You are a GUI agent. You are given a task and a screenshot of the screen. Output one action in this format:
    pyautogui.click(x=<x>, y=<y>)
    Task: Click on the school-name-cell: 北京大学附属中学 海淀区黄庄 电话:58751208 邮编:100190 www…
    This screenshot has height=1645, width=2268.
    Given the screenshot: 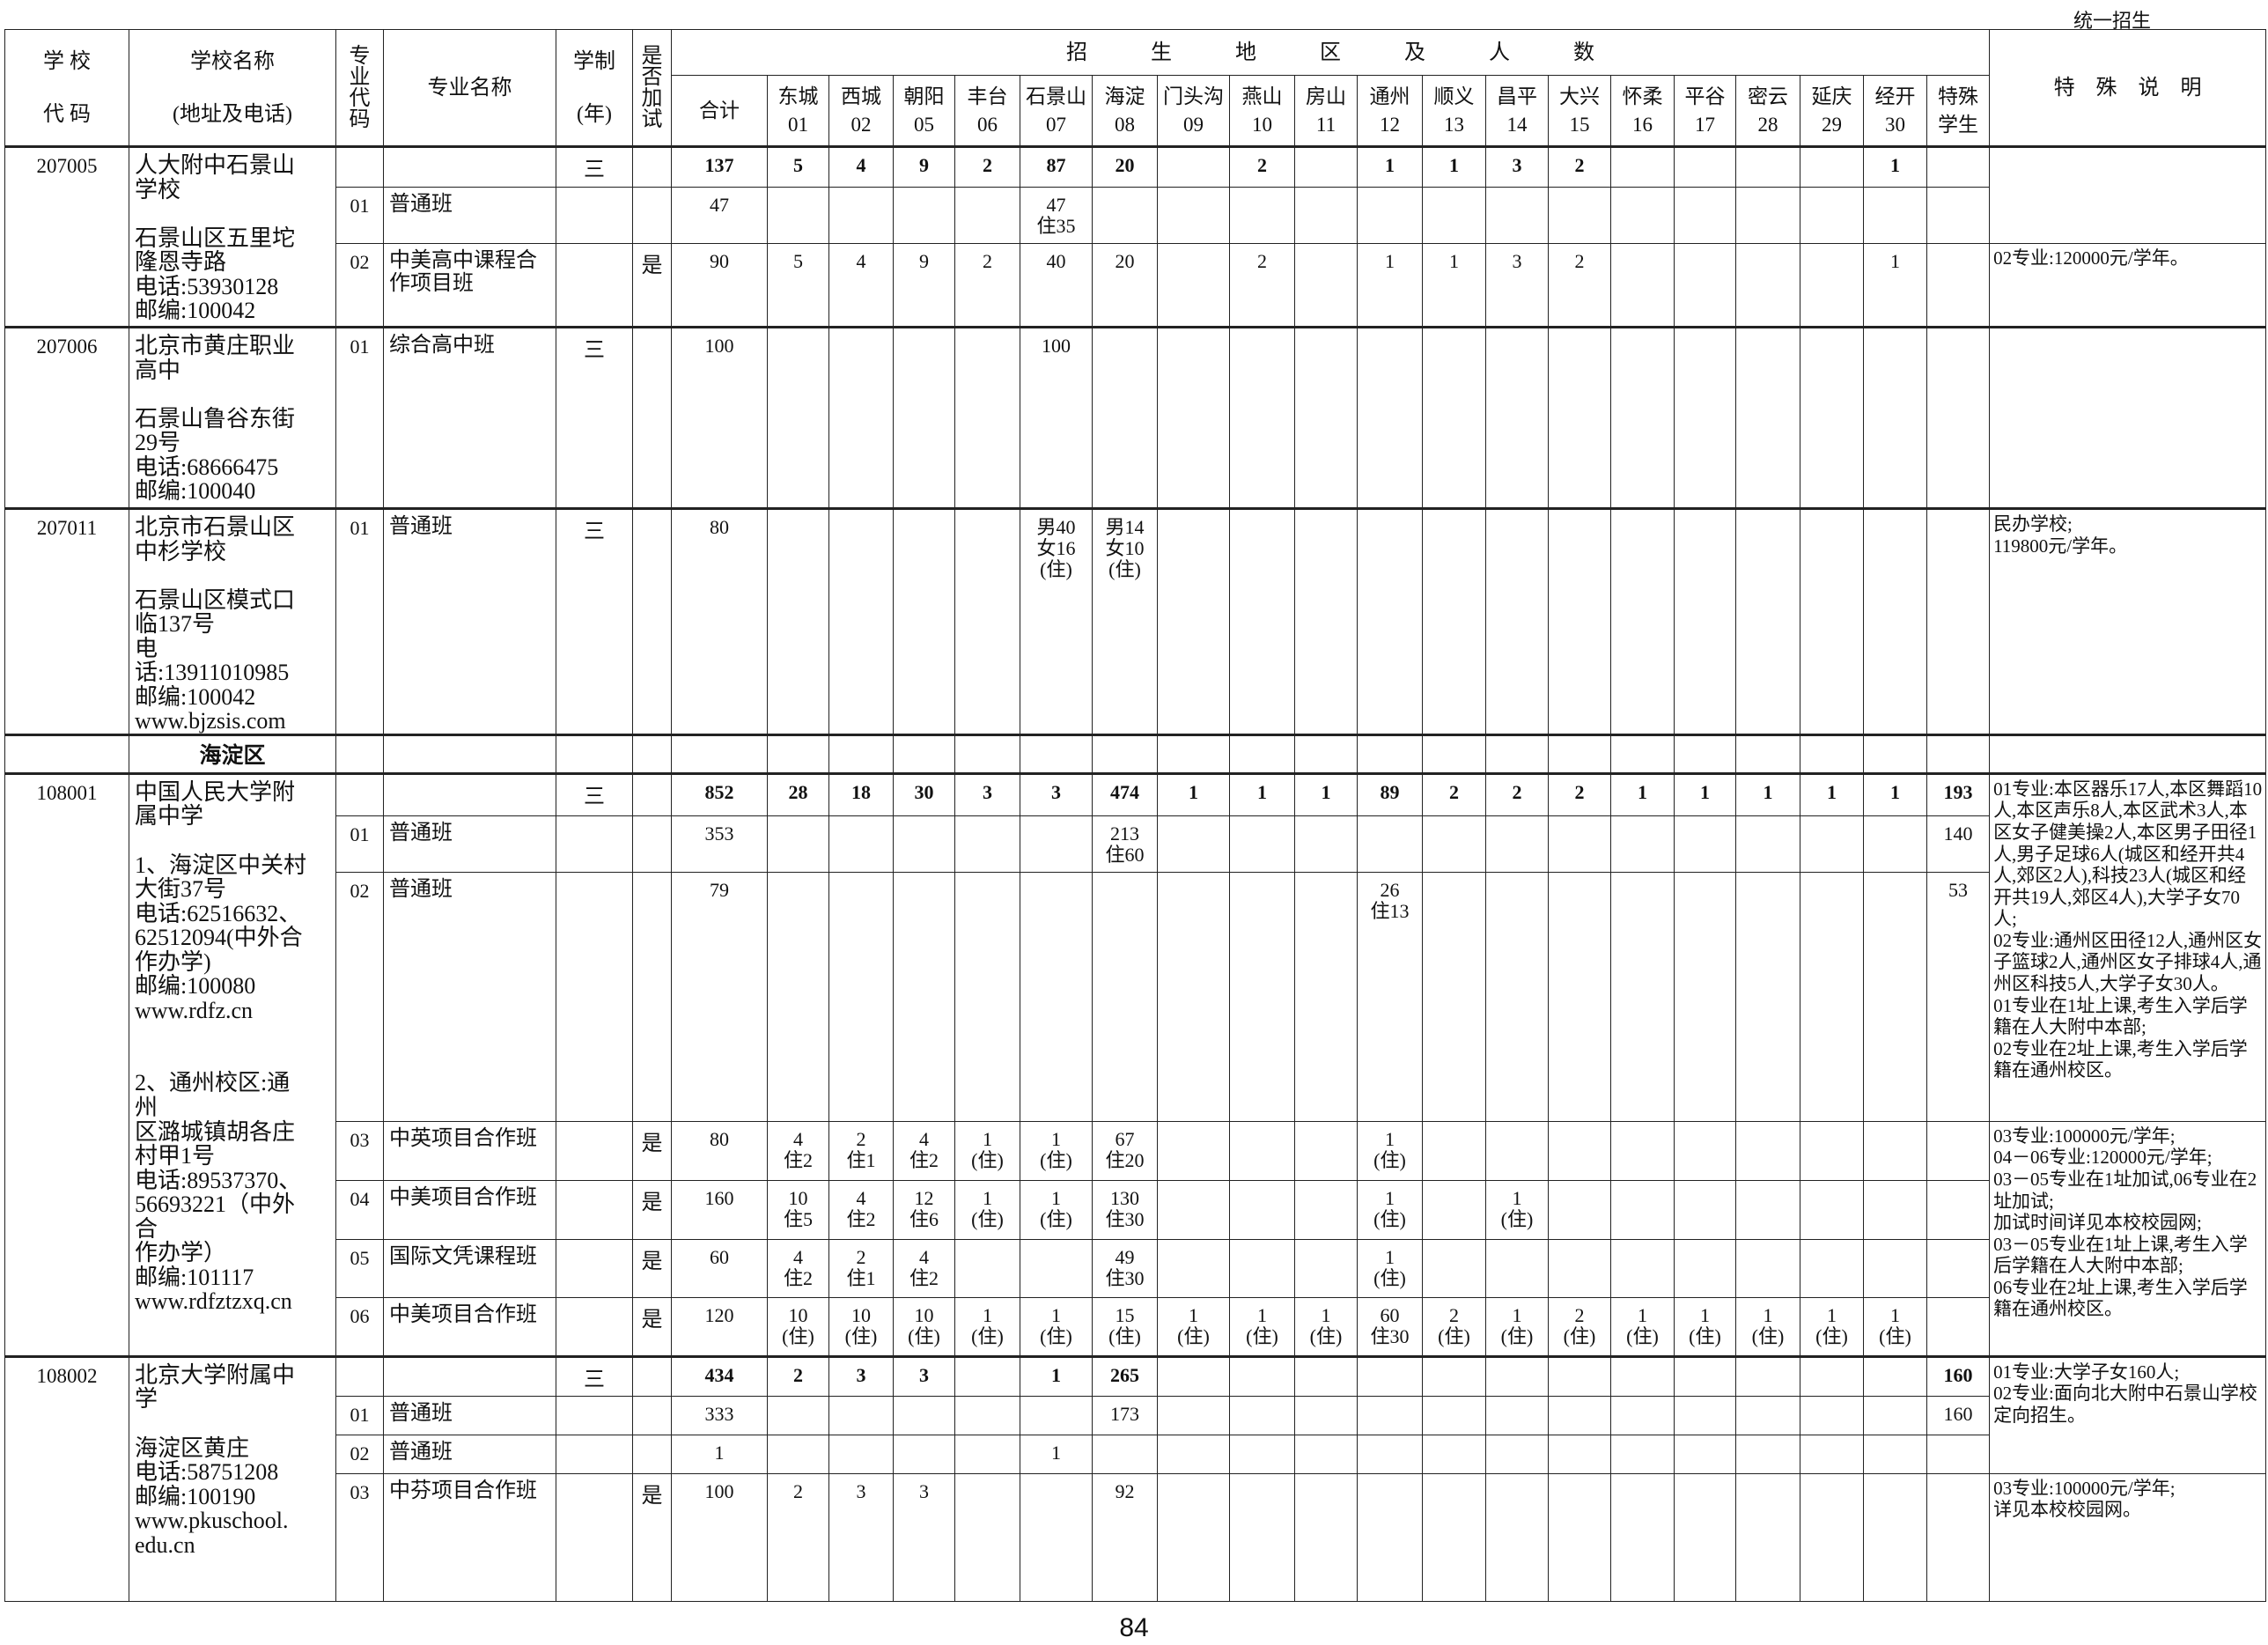 What is the action you would take?
    pyautogui.click(x=232, y=1478)
    